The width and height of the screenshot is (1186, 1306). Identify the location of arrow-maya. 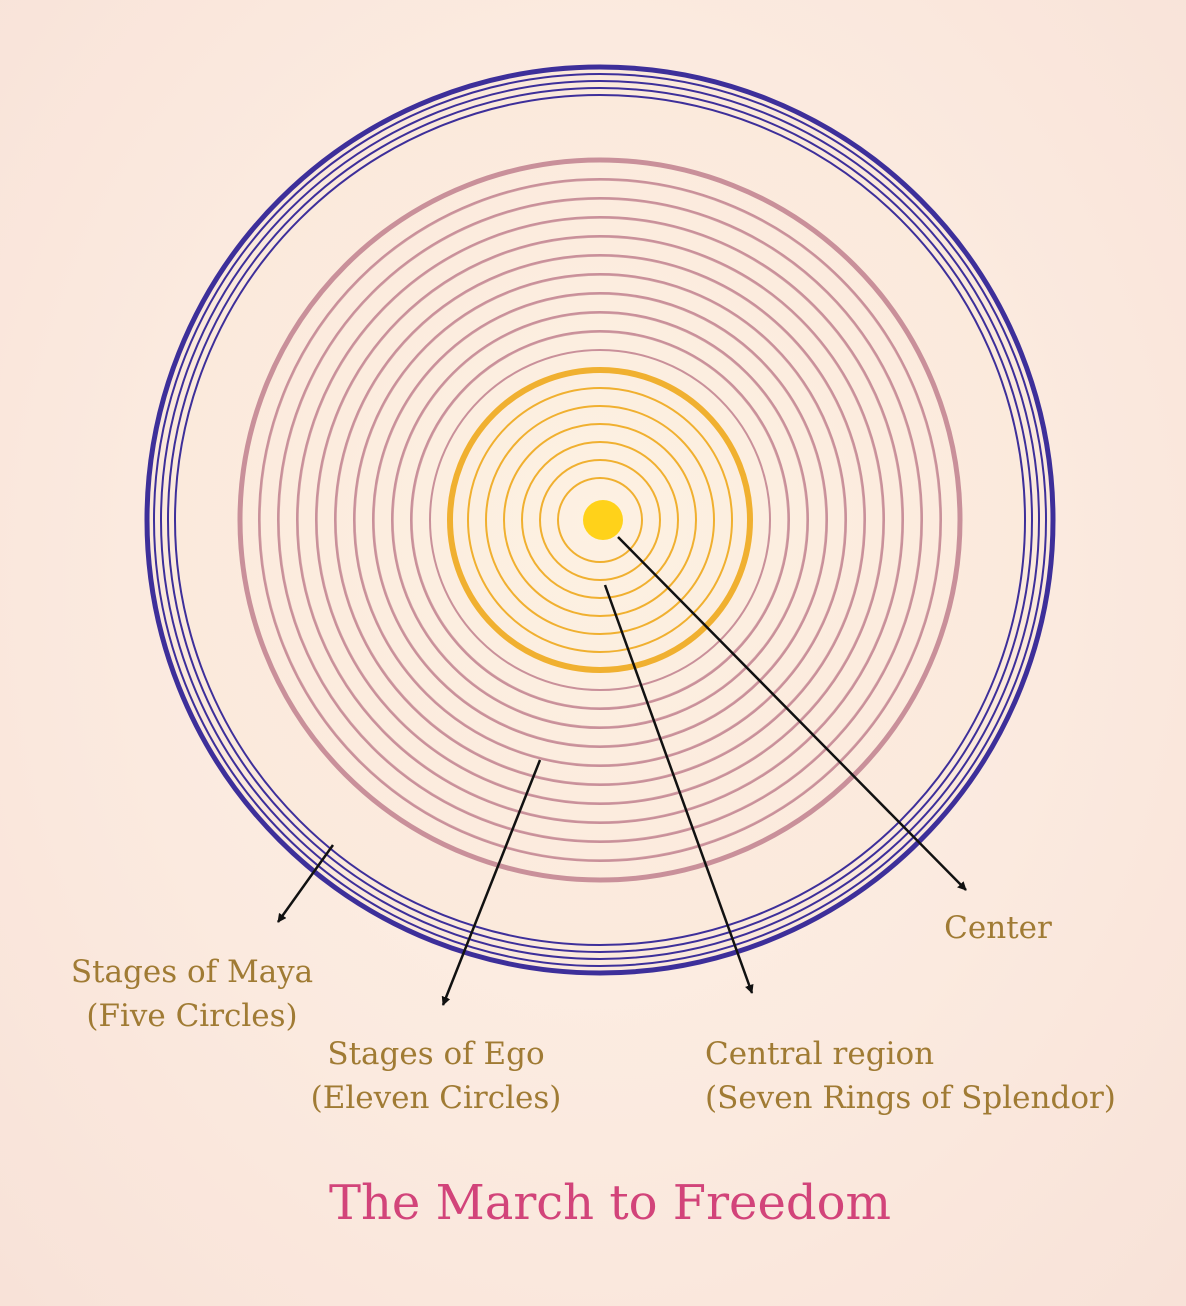
(305, 883).